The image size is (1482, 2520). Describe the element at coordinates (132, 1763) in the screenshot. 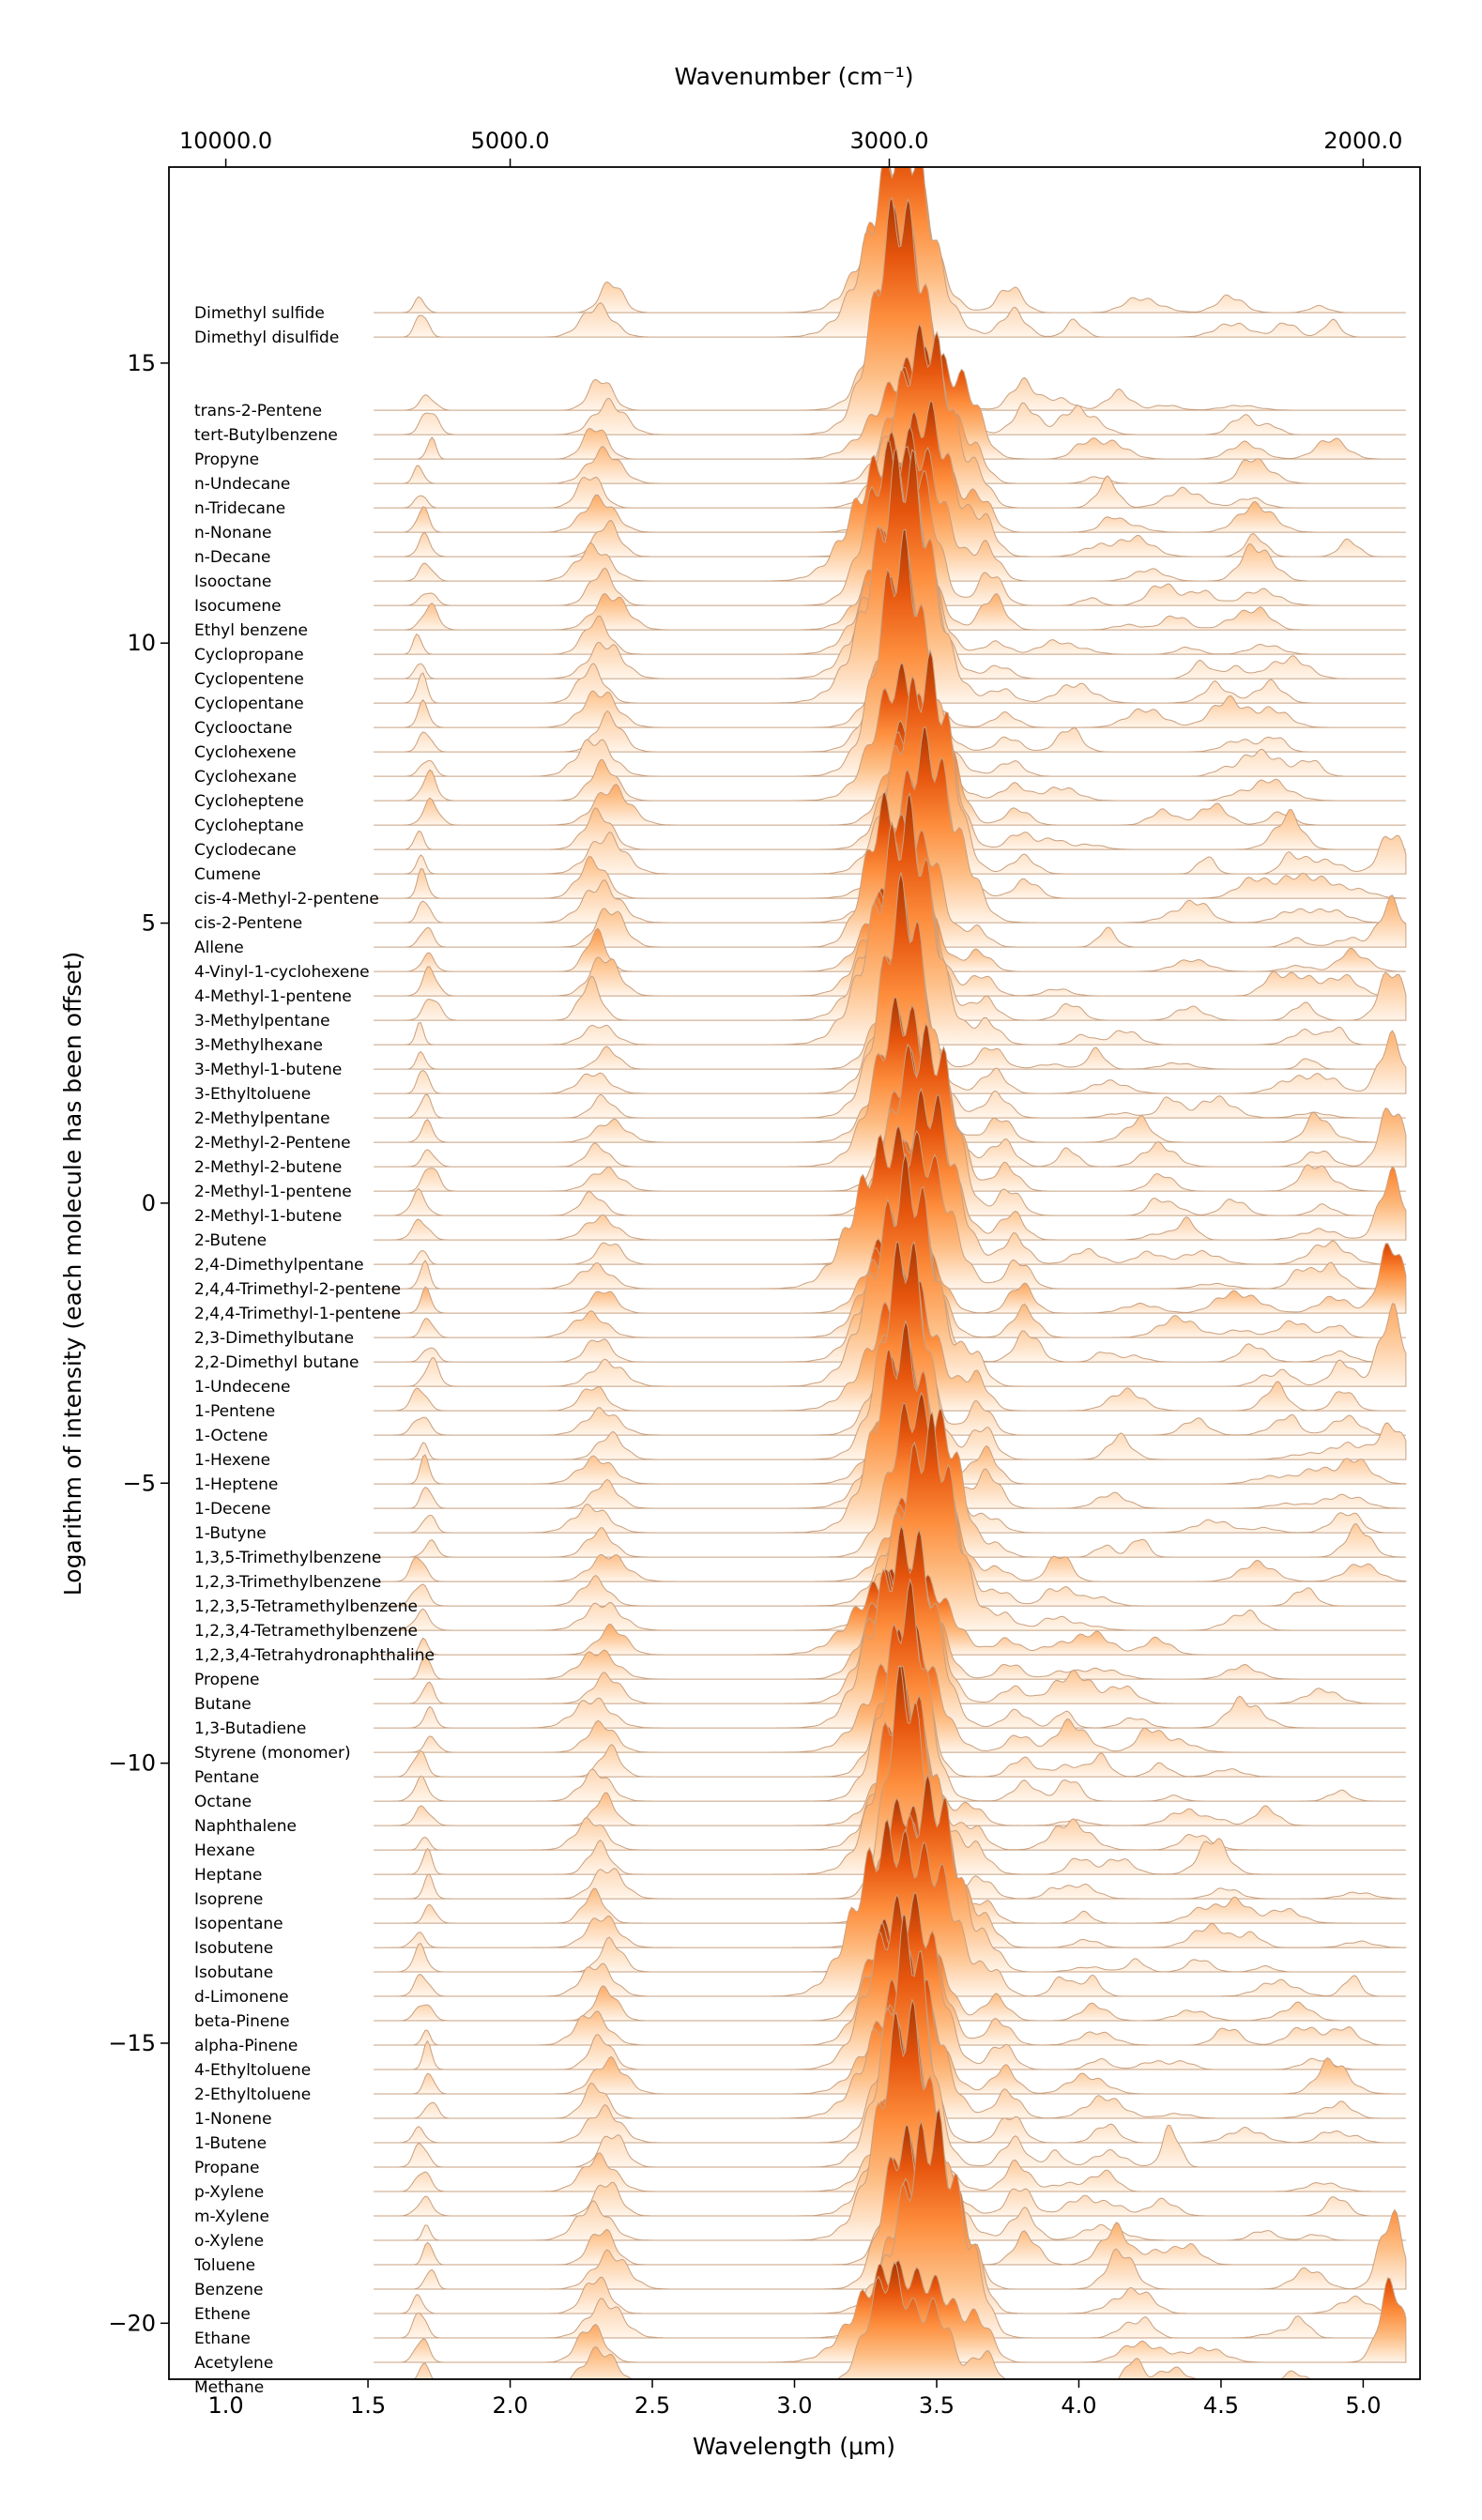

I see `y-tick-label: −10` at that location.